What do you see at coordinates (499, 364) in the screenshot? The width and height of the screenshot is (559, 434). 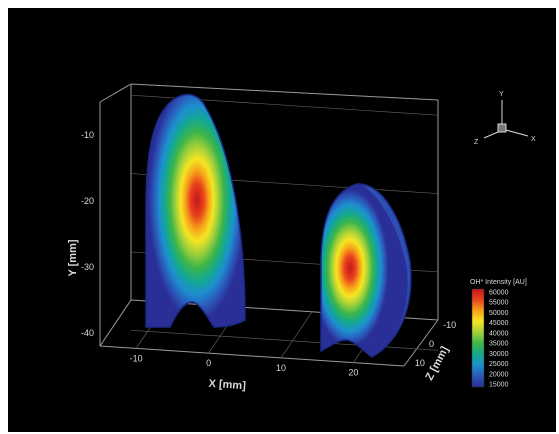 I see `colorbar-level-label: 25000` at bounding box center [499, 364].